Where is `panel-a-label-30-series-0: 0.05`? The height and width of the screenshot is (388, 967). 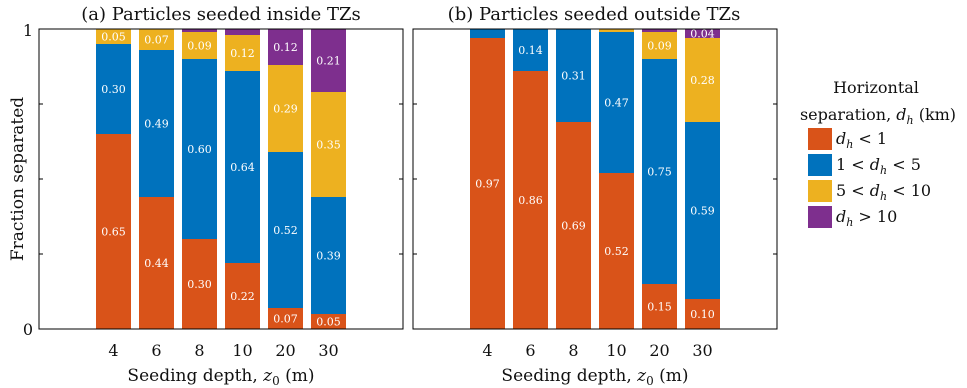
panel-a-label-30-series-0: 0.05 is located at coordinates (328, 322).